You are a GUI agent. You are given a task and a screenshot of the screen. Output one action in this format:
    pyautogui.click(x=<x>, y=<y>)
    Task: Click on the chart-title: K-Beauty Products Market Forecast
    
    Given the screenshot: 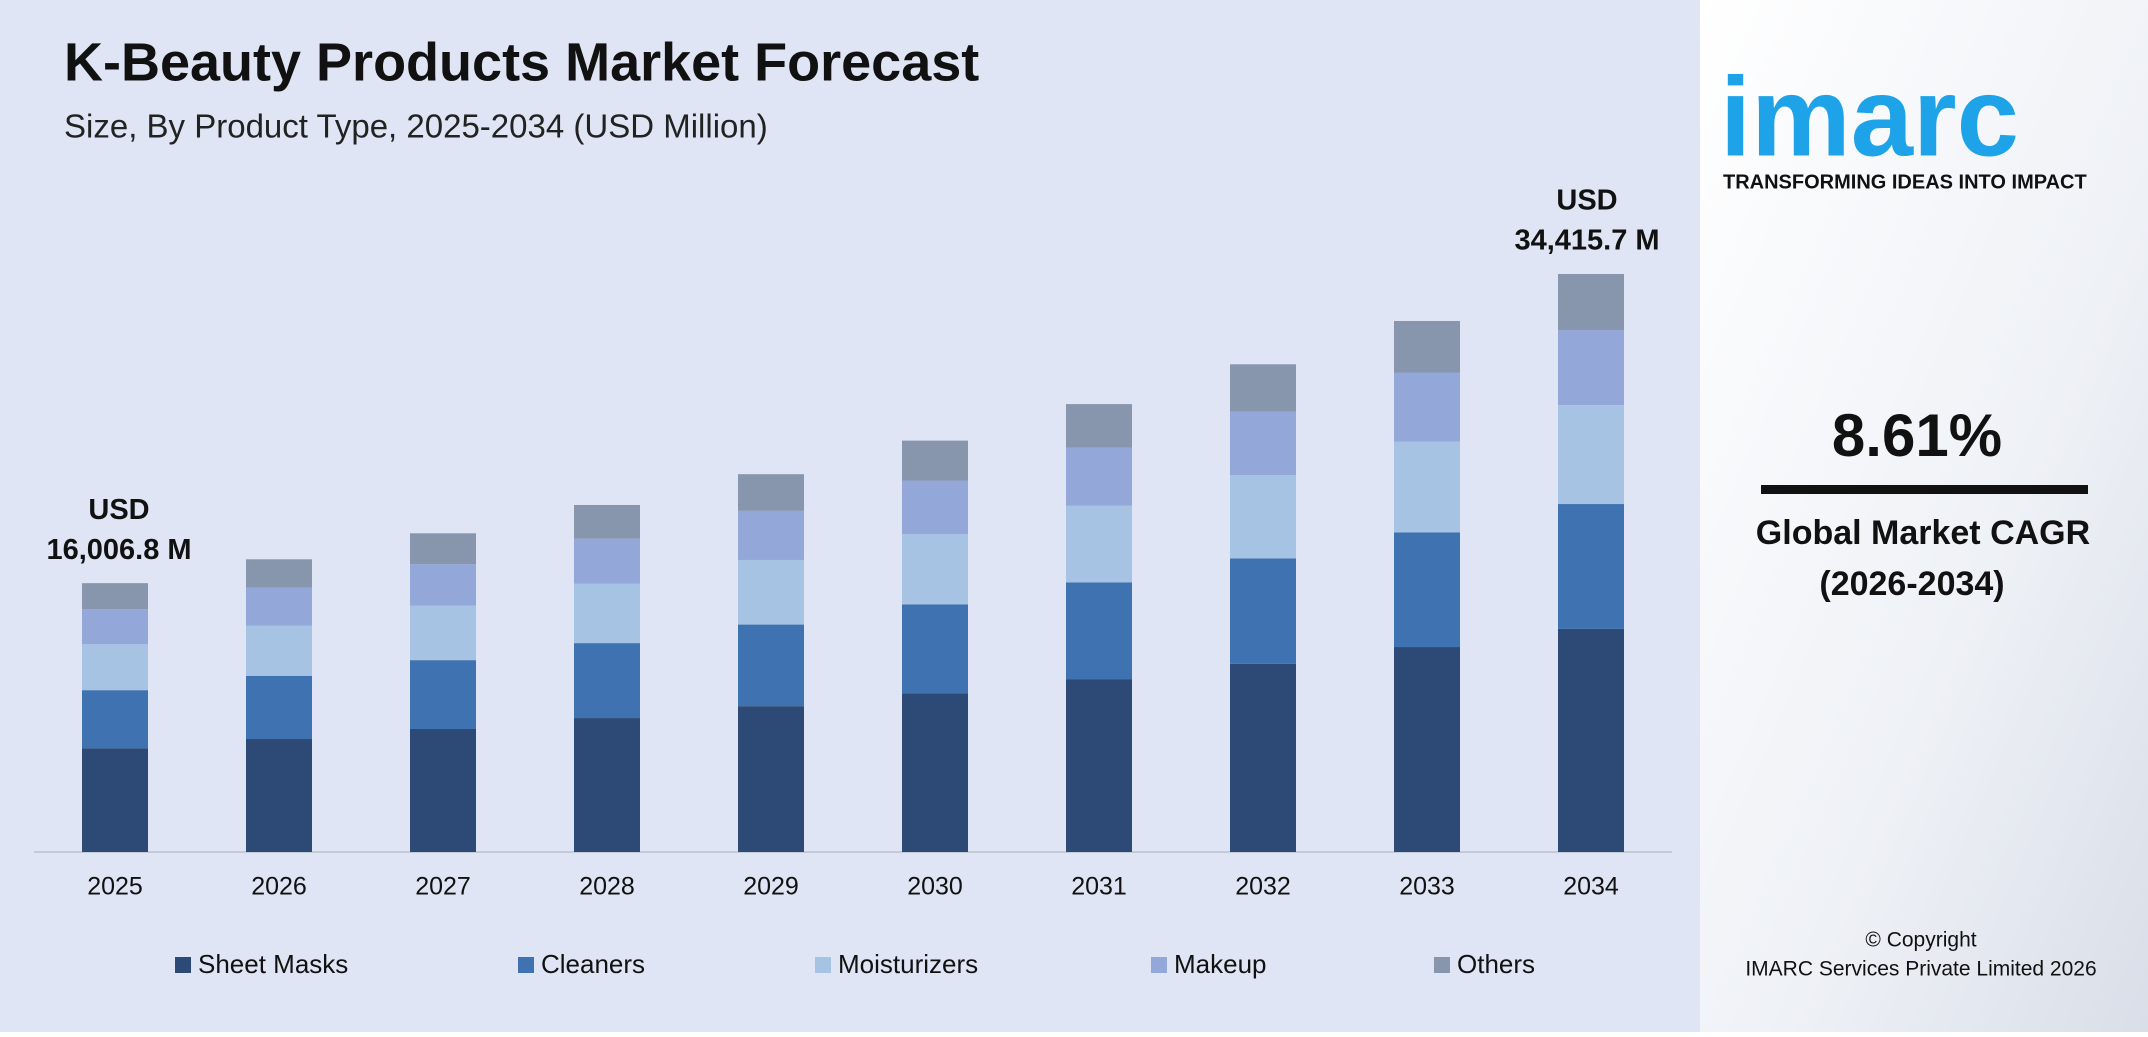 What is the action you would take?
    pyautogui.click(x=521, y=62)
    